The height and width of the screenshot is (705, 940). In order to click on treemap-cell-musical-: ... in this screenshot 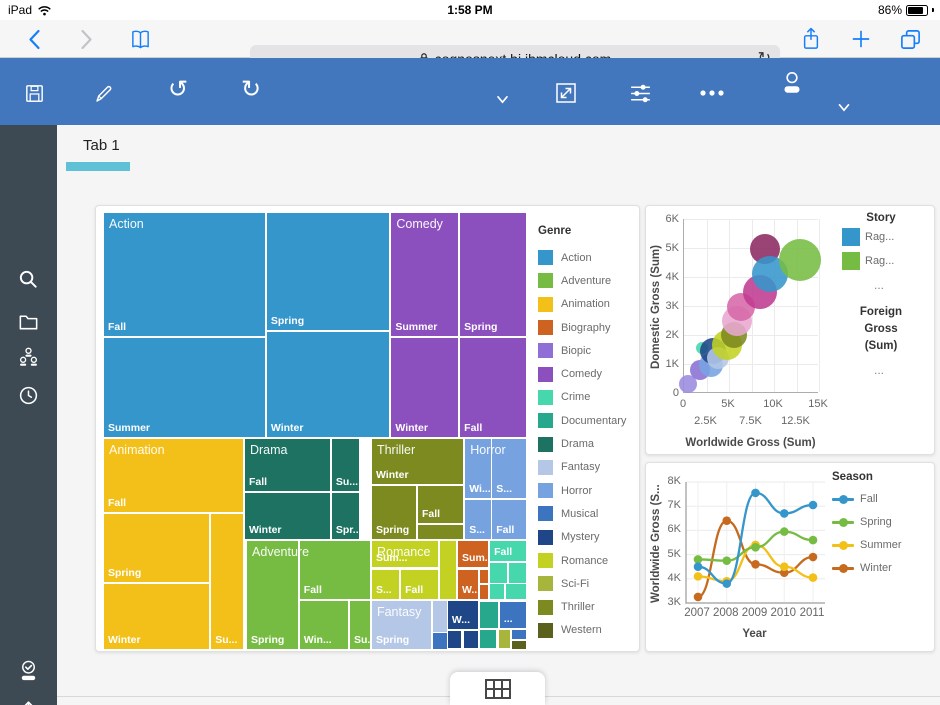, I will do `click(512, 615)`.